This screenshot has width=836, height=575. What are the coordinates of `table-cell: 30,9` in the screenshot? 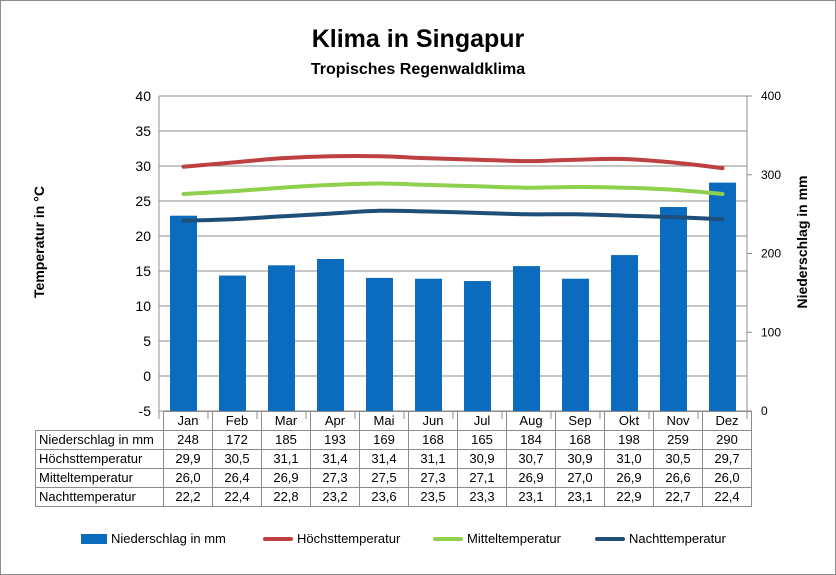 It's located at (482, 459).